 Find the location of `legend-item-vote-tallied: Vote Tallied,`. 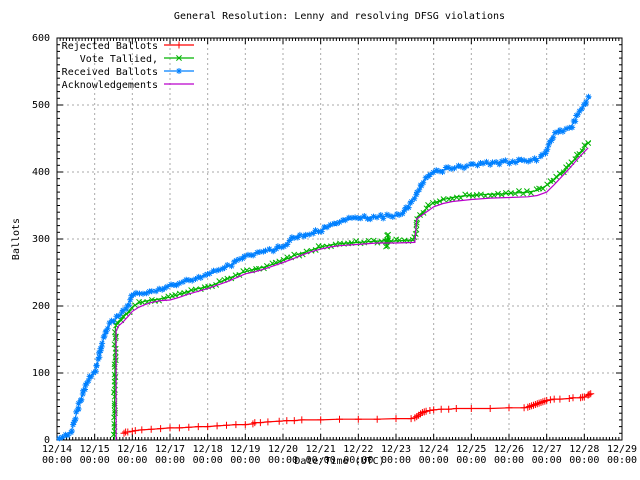

legend-item-vote-tallied: Vote Tallied, is located at coordinates (137, 59).